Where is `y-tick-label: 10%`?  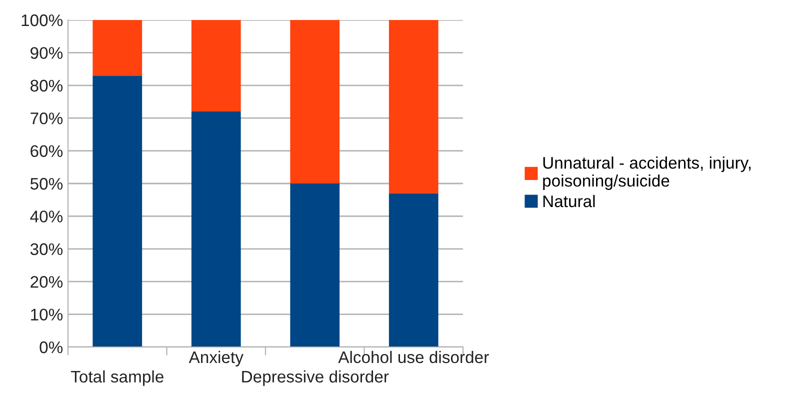
y-tick-label: 10% is located at coordinates (47, 314).